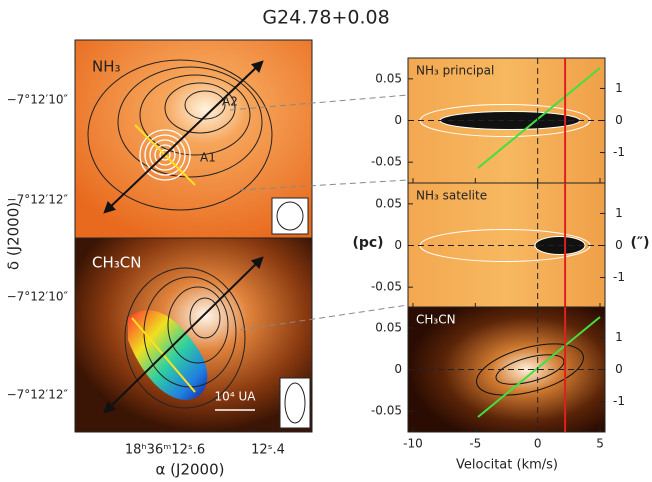 The width and height of the screenshot is (652, 482). What do you see at coordinates (600, 444) in the screenshot?
I see `x-tick-label: 5` at bounding box center [600, 444].